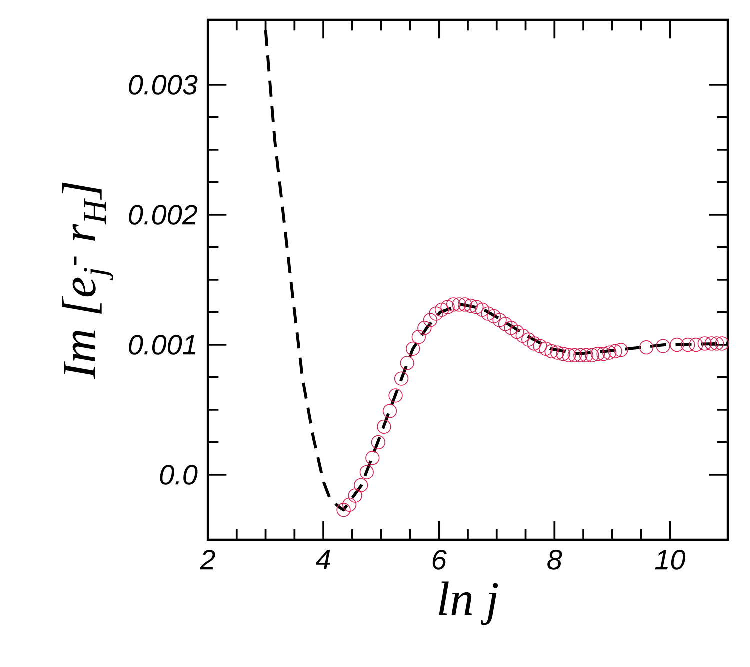 The width and height of the screenshot is (750, 667). What do you see at coordinates (163, 85) in the screenshot?
I see `y-tick-label: 0.003` at bounding box center [163, 85].